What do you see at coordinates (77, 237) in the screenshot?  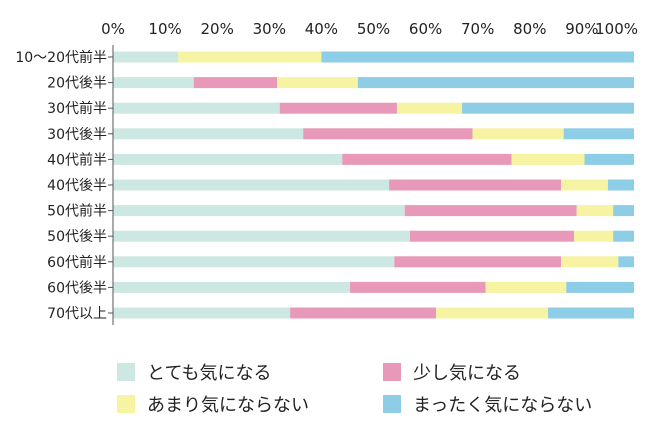 I see `category-label: 50代後半` at bounding box center [77, 237].